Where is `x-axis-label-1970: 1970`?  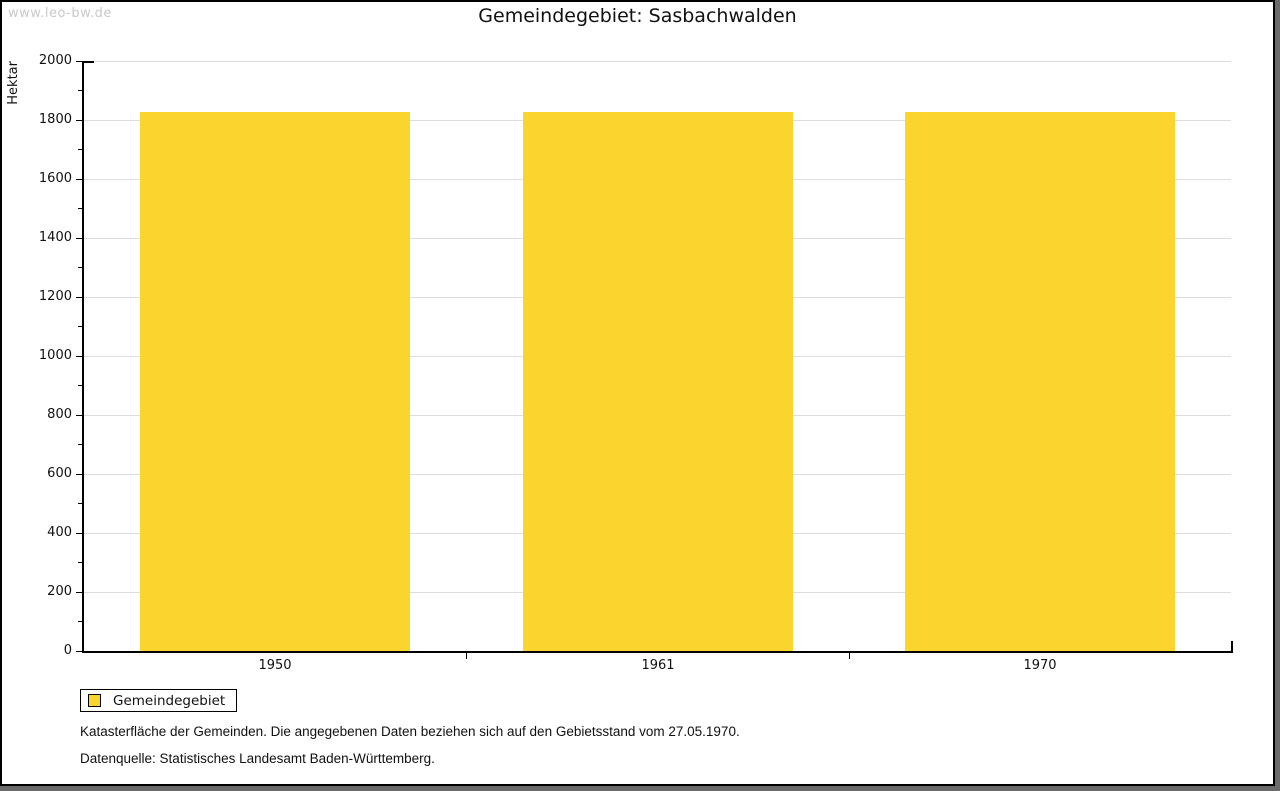
x-axis-label-1970: 1970 is located at coordinates (1040, 665).